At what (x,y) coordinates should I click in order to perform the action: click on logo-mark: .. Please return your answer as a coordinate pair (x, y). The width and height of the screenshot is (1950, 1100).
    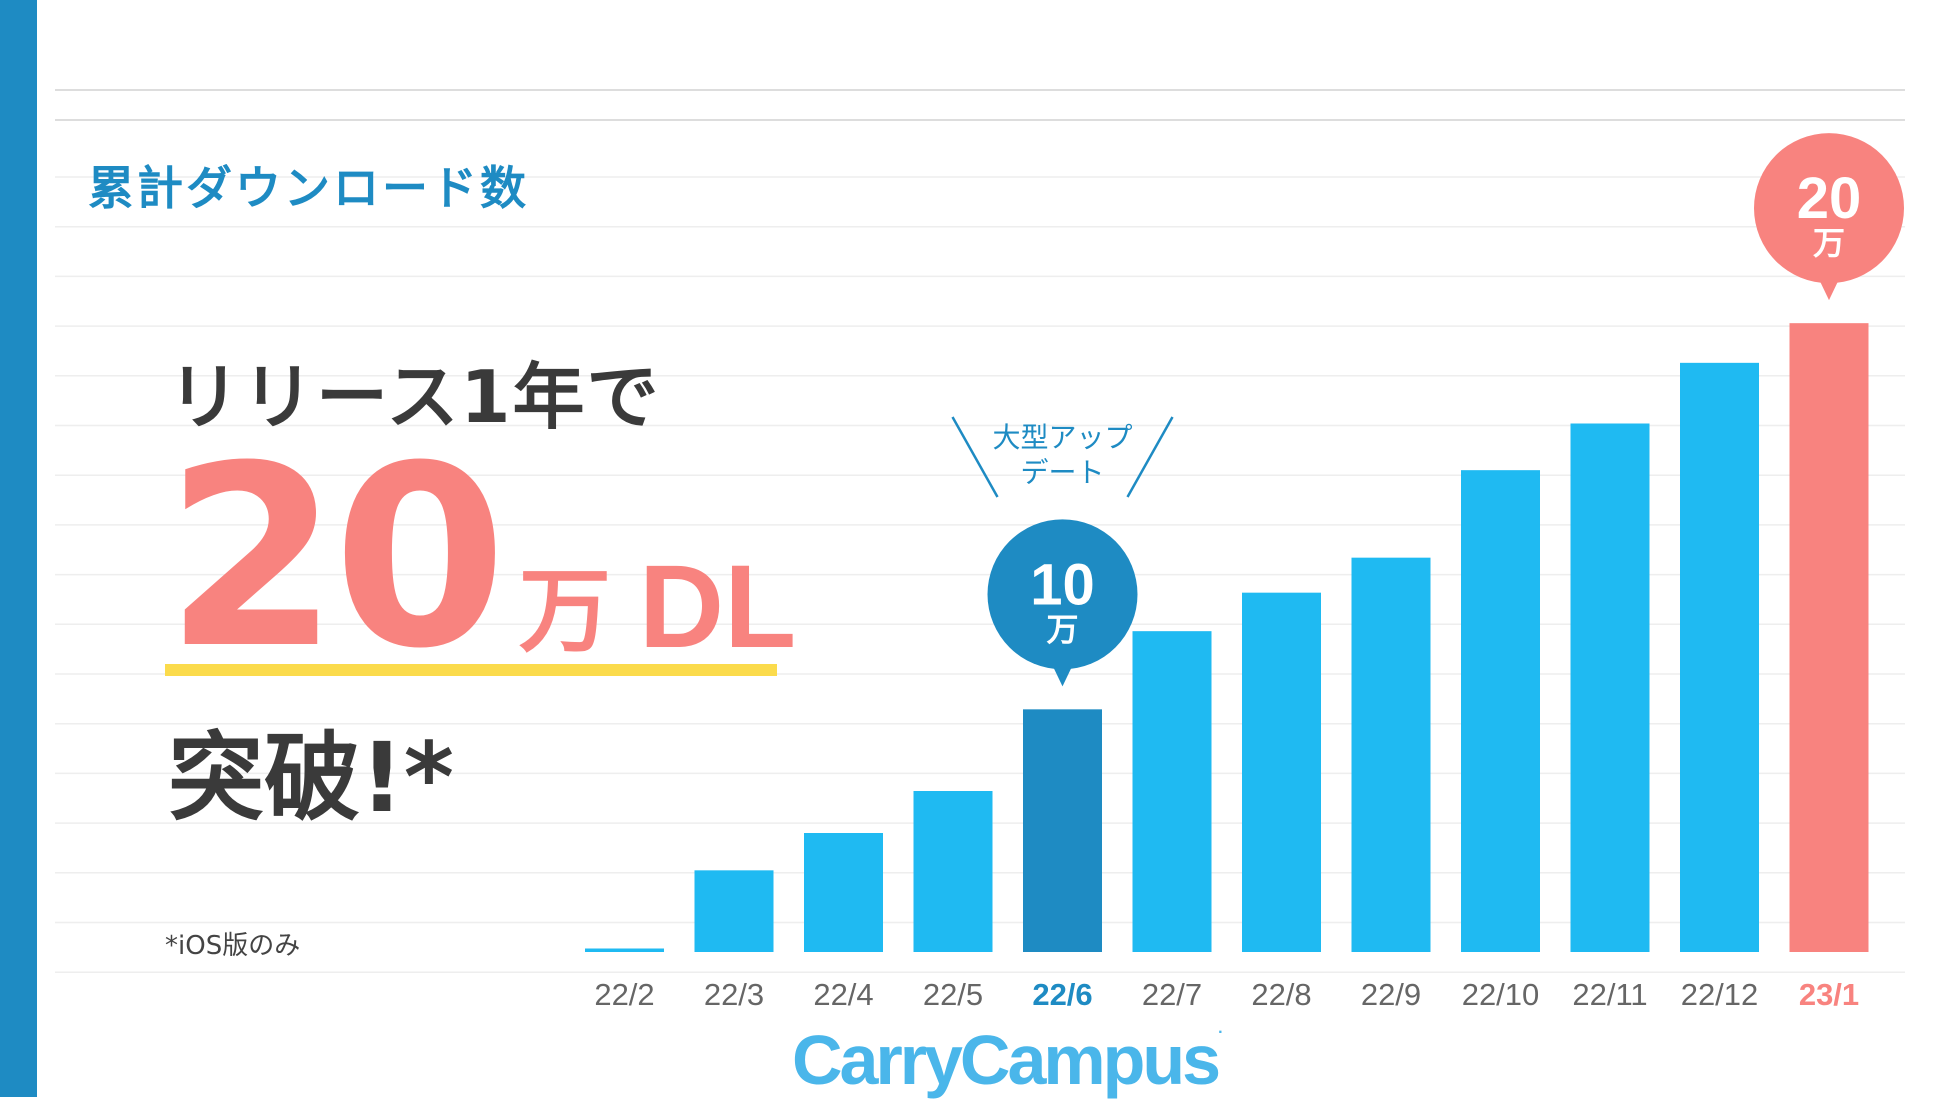
    Looking at the image, I should click on (1220, 1028).